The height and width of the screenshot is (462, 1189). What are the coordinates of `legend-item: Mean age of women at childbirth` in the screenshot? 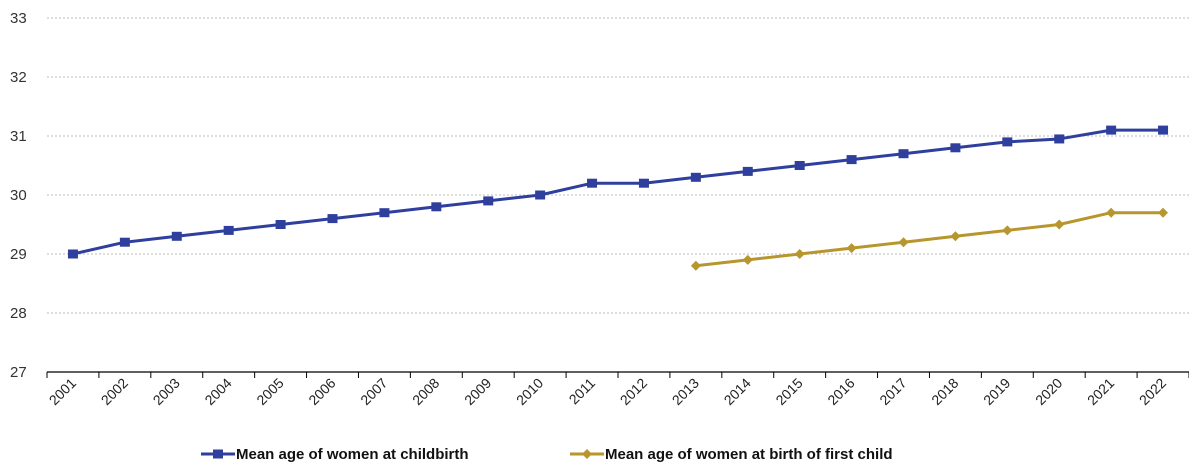 It's located at (335, 454).